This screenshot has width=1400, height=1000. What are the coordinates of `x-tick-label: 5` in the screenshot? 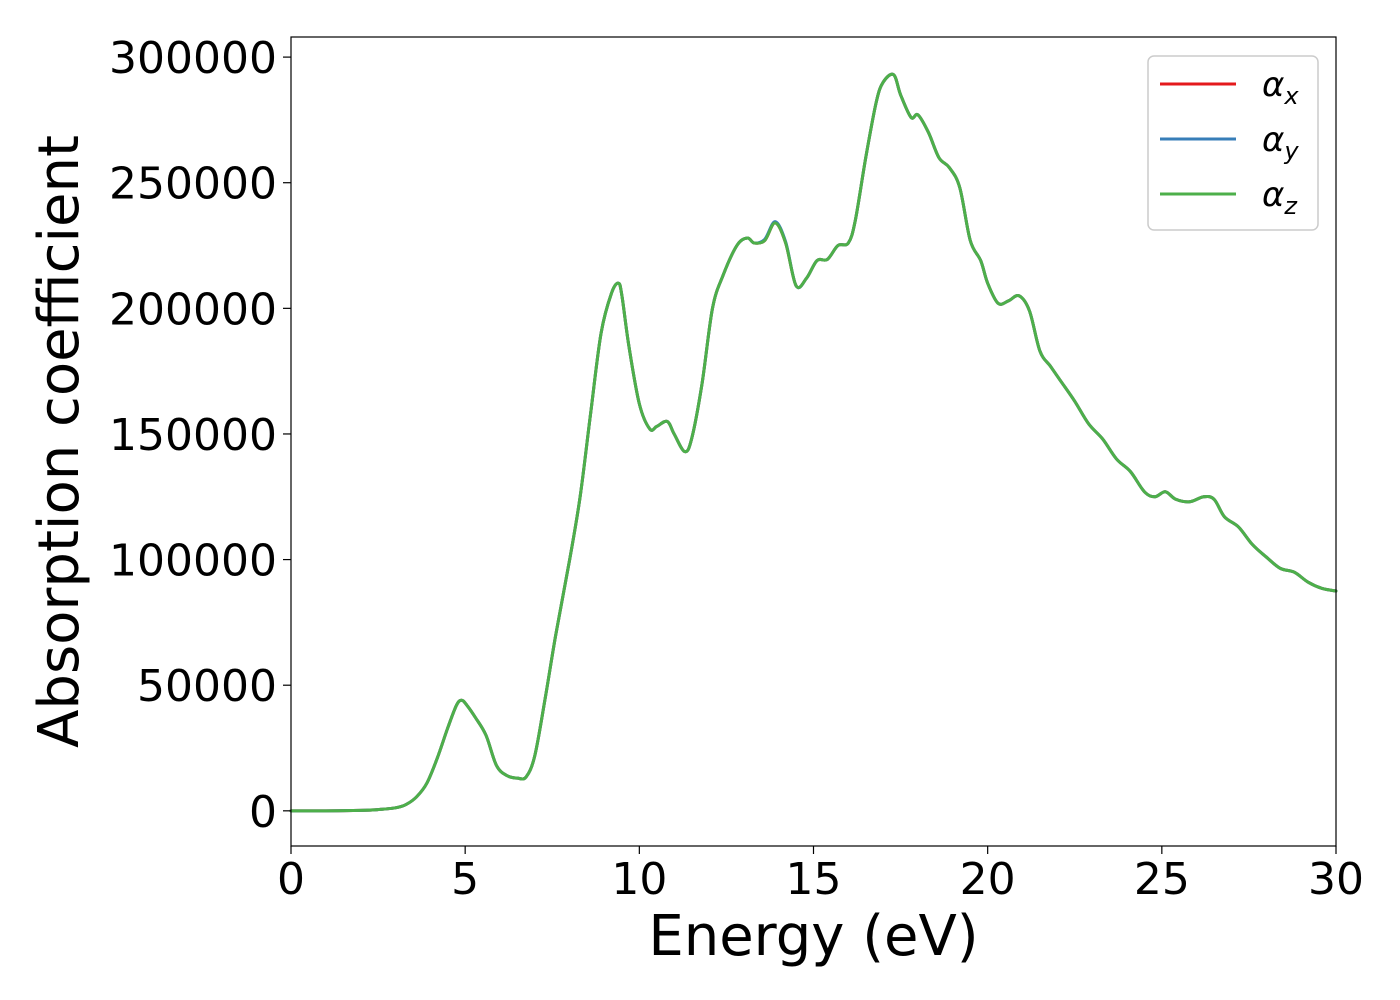 It's located at (465, 879).